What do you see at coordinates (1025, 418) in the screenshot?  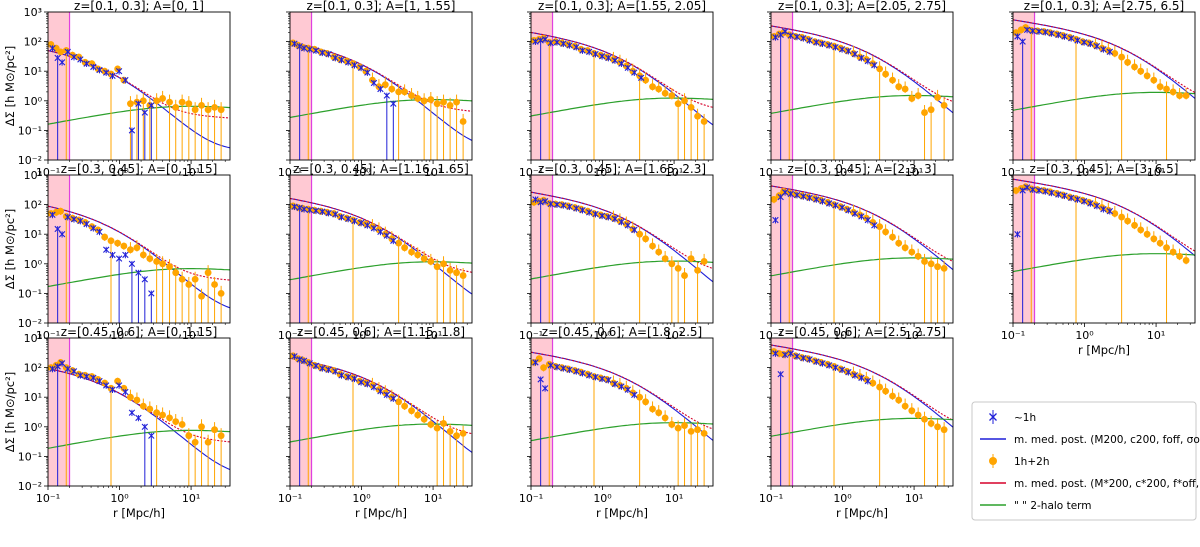 I see `legend-label-1h: ~1h` at bounding box center [1025, 418].